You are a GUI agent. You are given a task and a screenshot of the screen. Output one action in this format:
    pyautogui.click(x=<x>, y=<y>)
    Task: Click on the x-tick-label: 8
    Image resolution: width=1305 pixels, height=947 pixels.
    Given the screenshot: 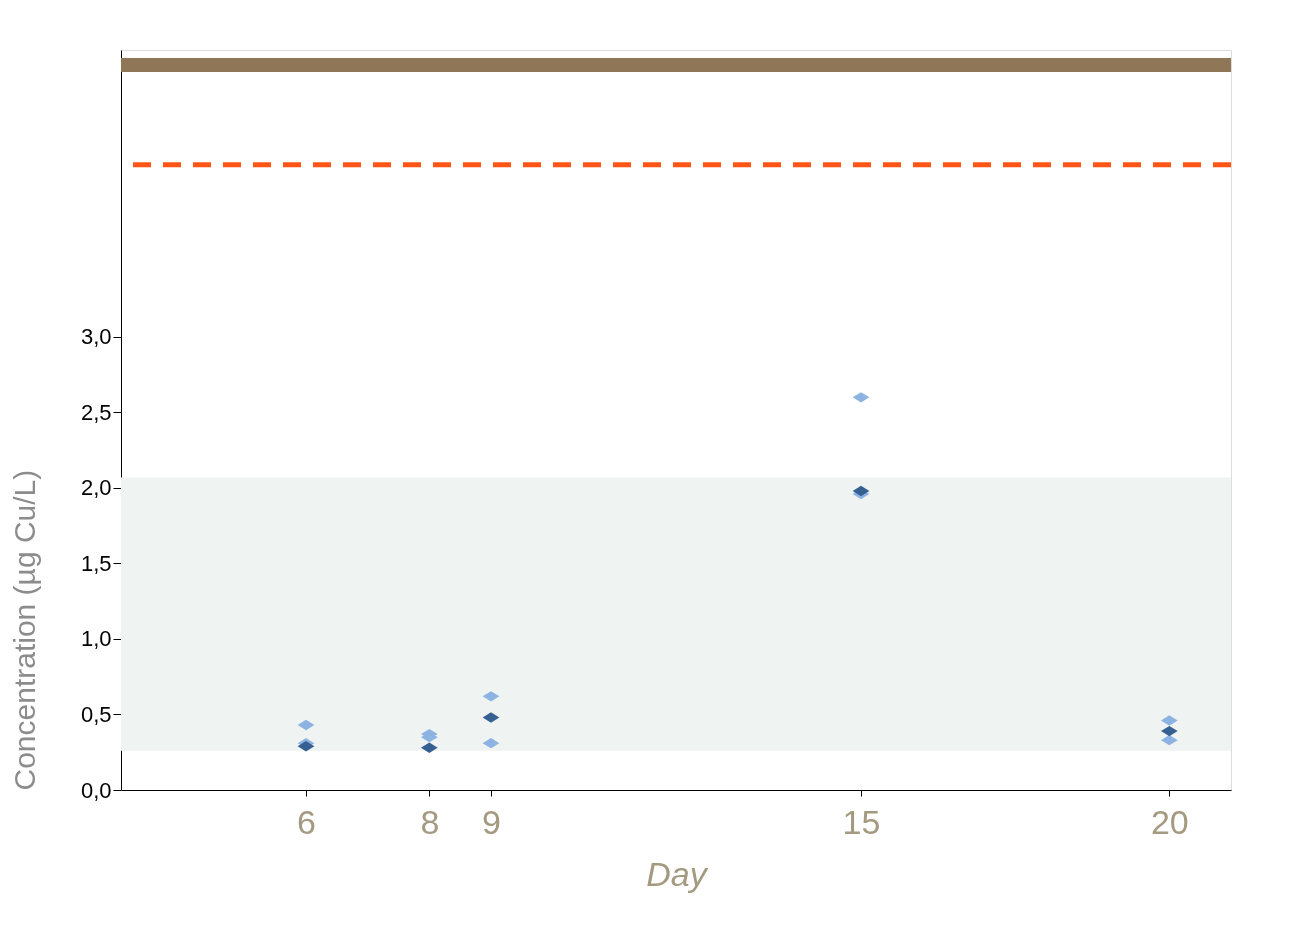 What is the action you would take?
    pyautogui.click(x=430, y=821)
    